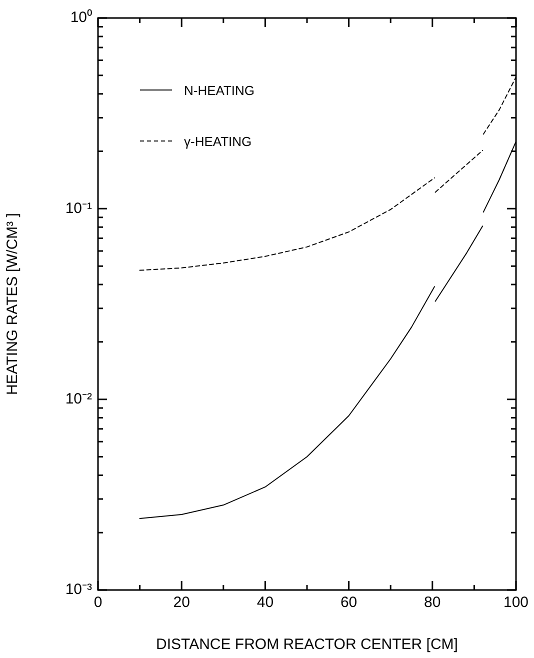 Image resolution: width=534 pixels, height=658 pixels. I want to click on legend-label: γ-HEATING, so click(218, 141).